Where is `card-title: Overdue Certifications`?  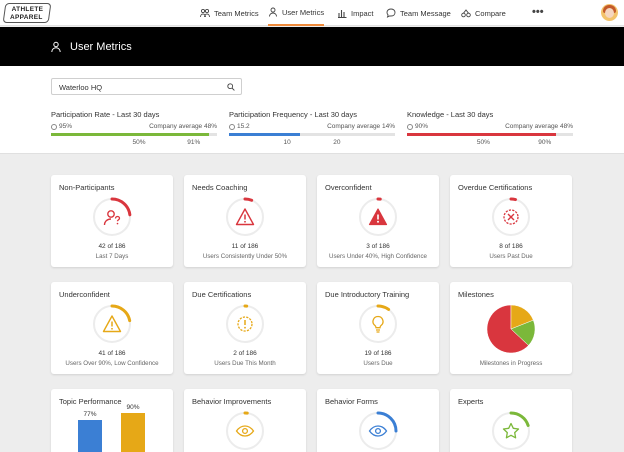
card-title: Overdue Certifications is located at coordinates (495, 187).